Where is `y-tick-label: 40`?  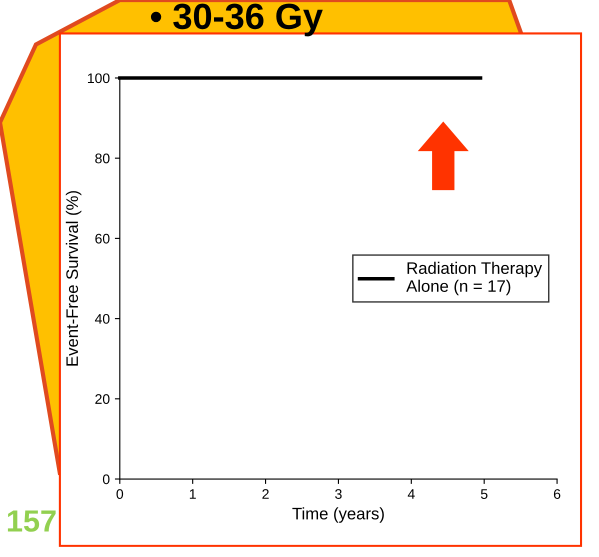 y-tick-label: 40 is located at coordinates (102, 319).